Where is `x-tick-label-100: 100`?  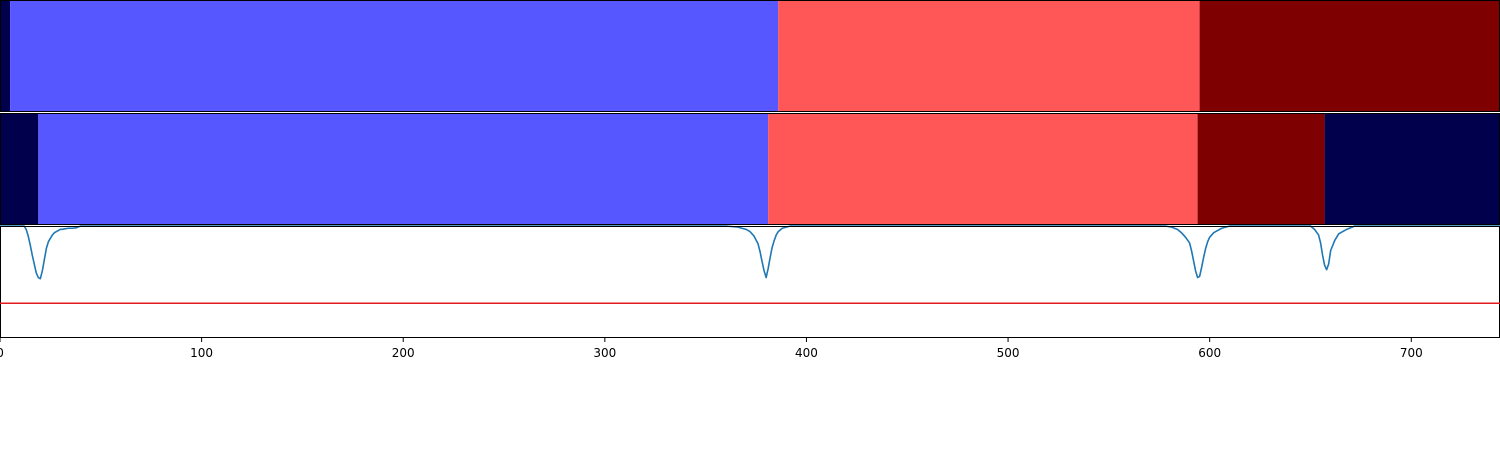 x-tick-label-100: 100 is located at coordinates (201, 353).